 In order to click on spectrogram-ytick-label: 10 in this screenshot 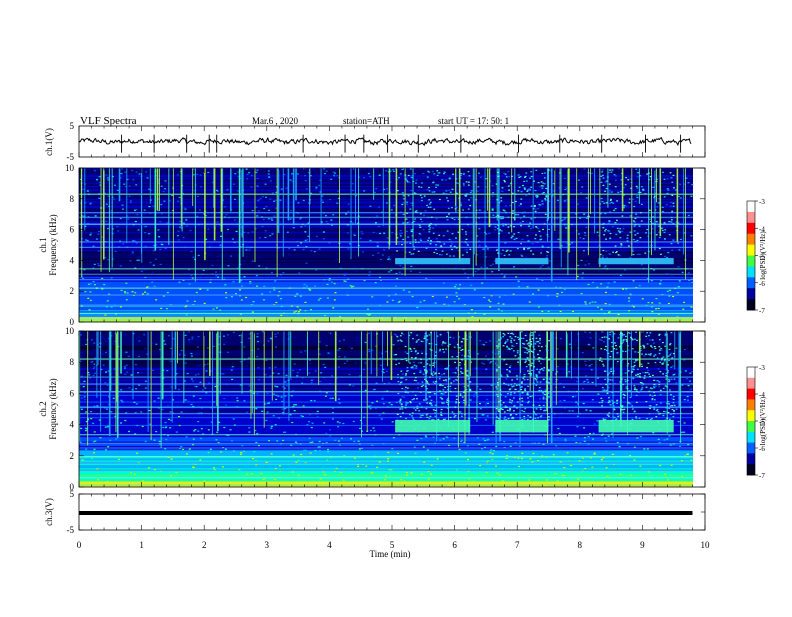, I will do `click(70, 331)`.